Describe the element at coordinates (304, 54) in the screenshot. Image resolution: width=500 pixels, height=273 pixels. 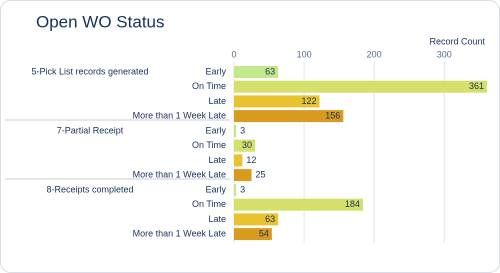
I see `x-tick-label: 100` at that location.